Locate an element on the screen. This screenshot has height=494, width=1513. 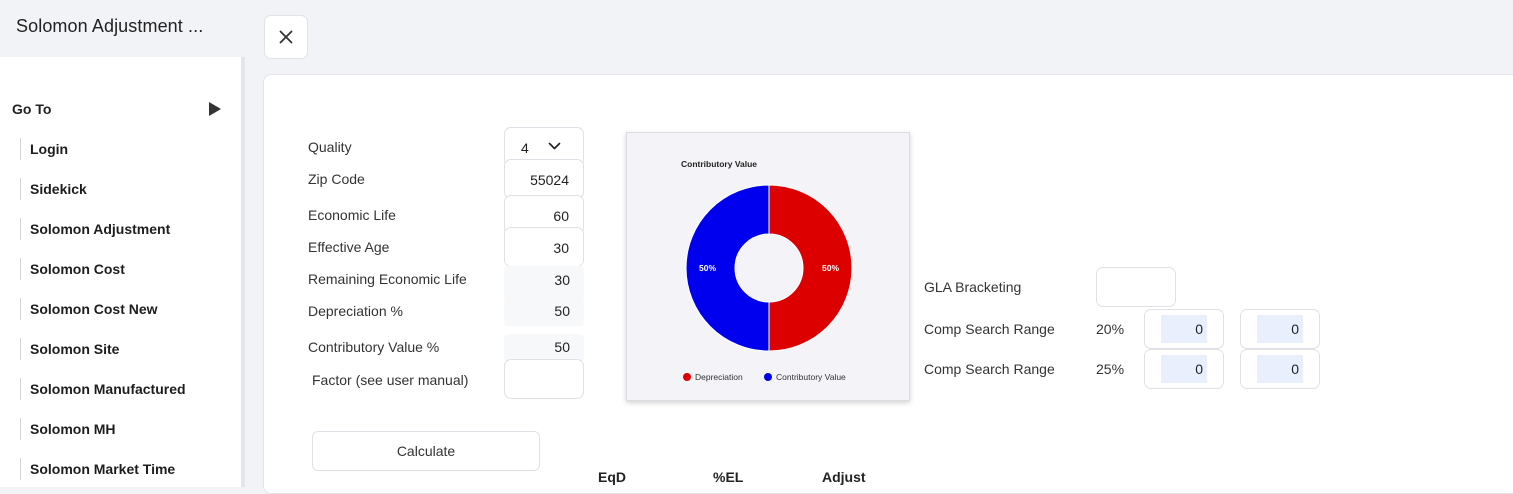
chart-title: Contributory Value is located at coordinates (719, 164).